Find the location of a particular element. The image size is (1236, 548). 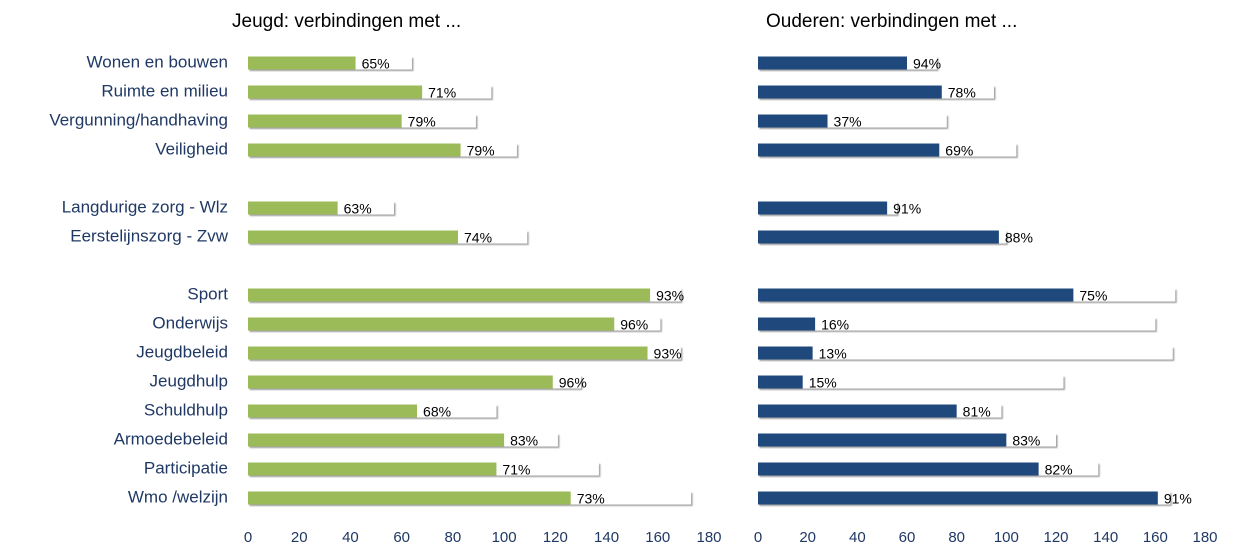

category-label: Langdurige zorg - Wlz is located at coordinates (145, 206).